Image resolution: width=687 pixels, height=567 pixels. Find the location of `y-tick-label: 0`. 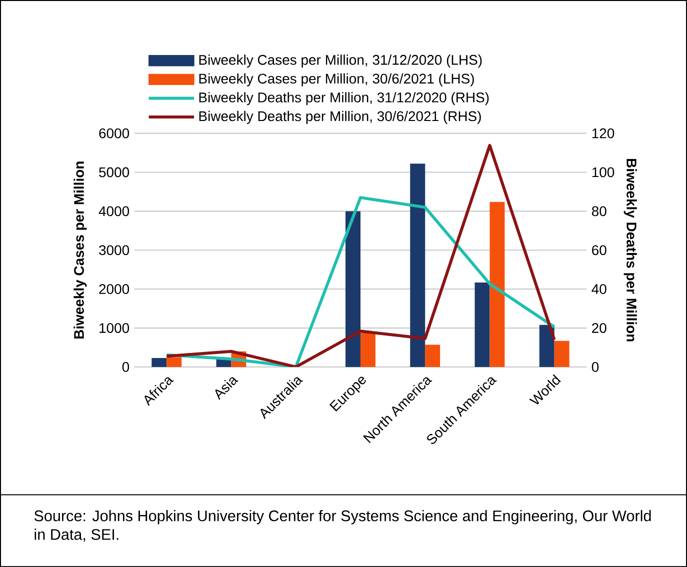

y-tick-label: 0 is located at coordinates (126, 367).